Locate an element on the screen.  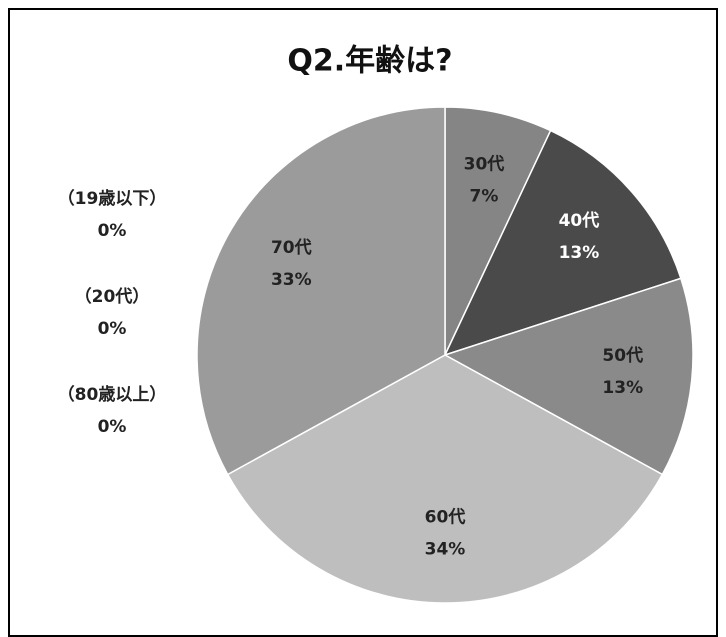
slice-category-label: 70代 is located at coordinates (291, 247).